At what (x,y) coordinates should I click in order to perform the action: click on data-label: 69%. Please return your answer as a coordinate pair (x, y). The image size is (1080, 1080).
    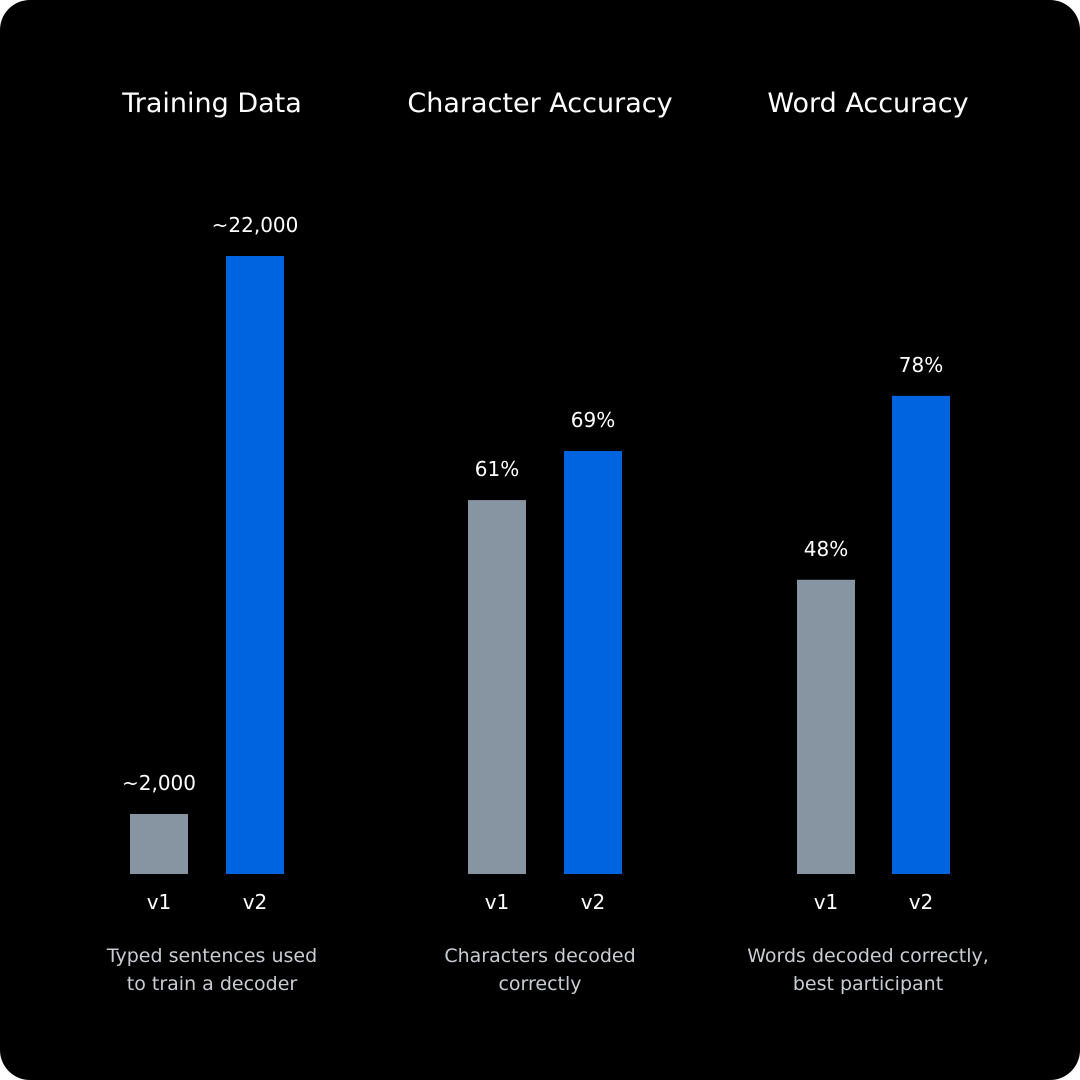
    Looking at the image, I should click on (593, 420).